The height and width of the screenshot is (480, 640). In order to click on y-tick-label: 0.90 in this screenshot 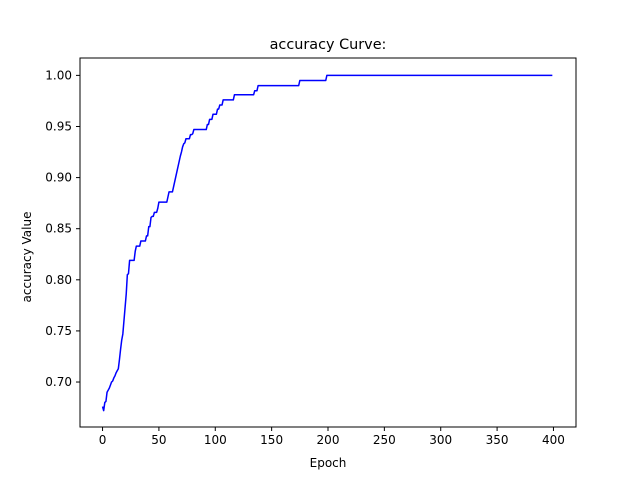, I will do `click(58, 178)`.